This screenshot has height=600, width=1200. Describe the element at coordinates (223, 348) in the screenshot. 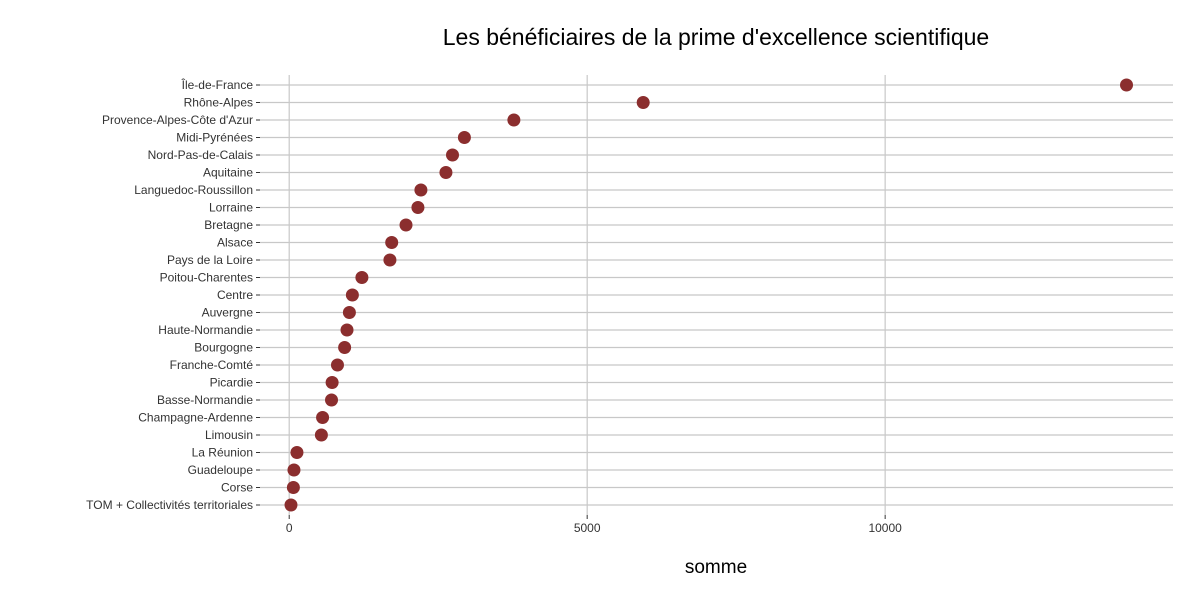

I see `y-tick-label: Bourgogne` at that location.